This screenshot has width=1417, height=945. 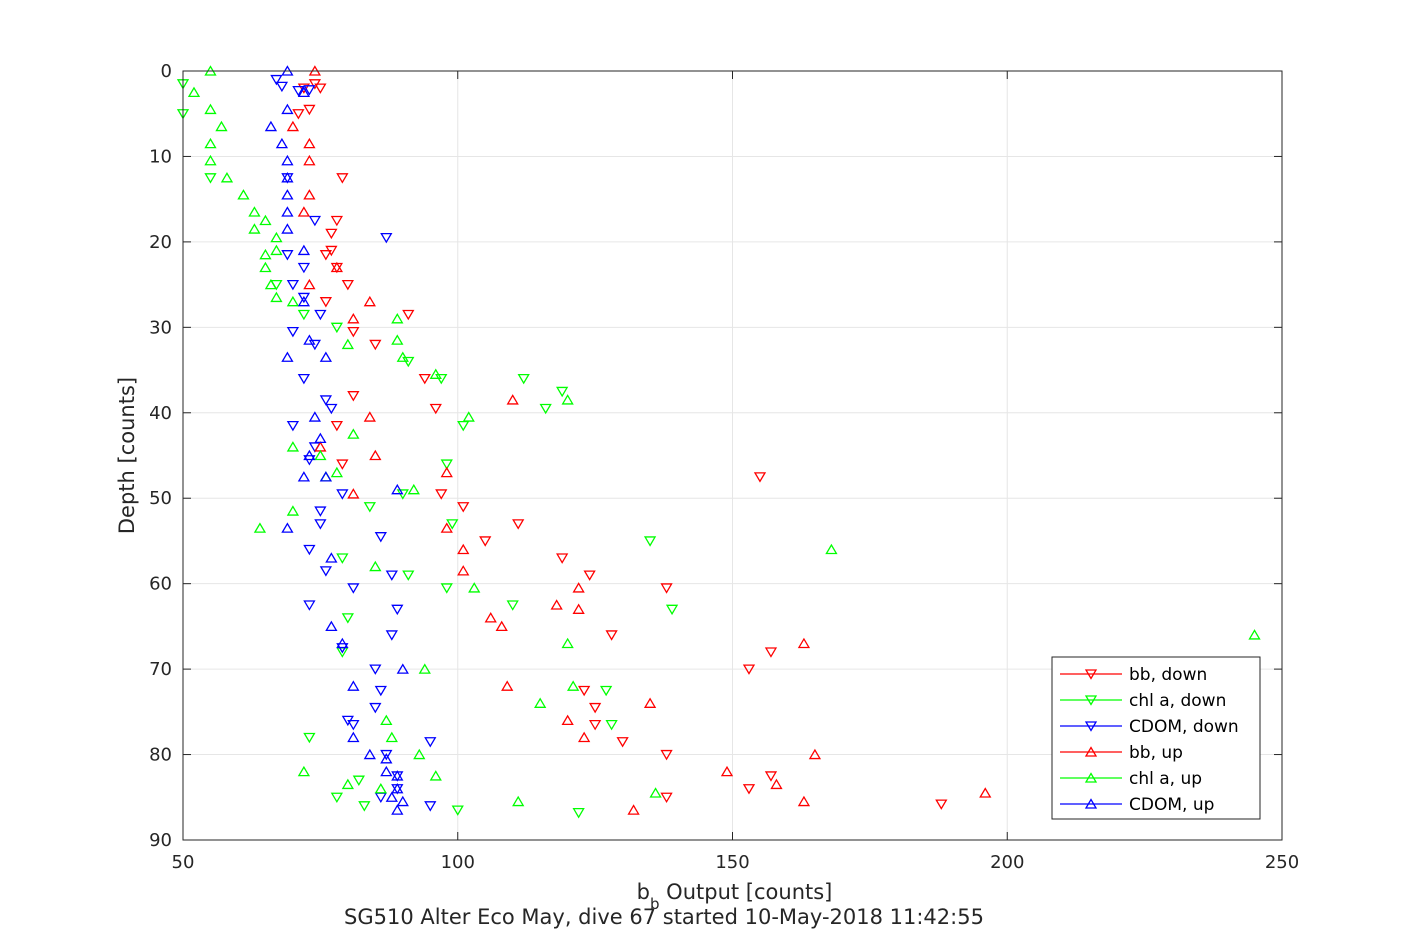 What do you see at coordinates (166, 71) in the screenshot?
I see `y-tick-label: 0` at bounding box center [166, 71].